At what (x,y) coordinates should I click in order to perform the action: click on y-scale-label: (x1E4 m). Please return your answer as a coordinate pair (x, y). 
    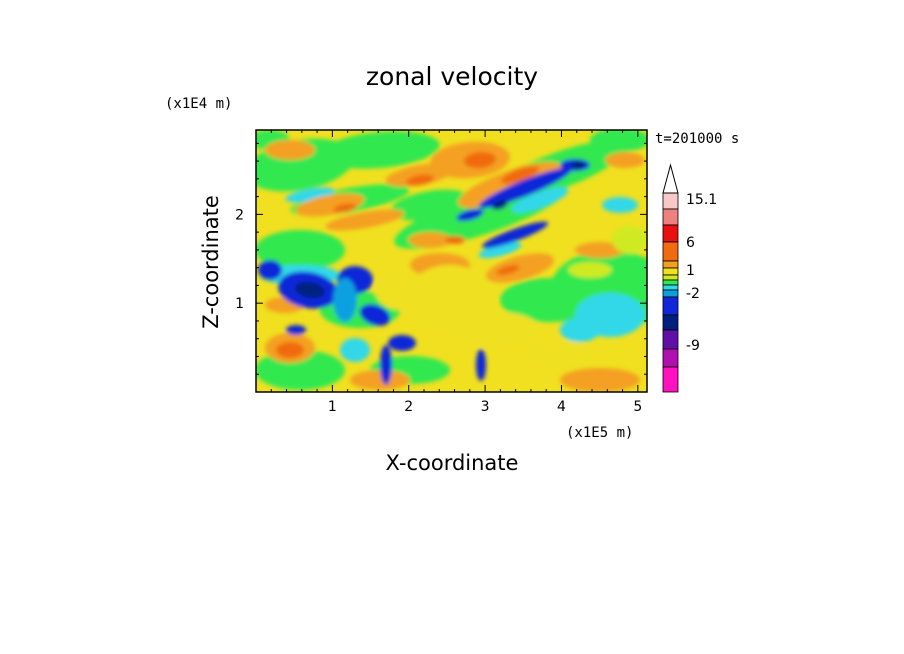
    Looking at the image, I should click on (198, 104).